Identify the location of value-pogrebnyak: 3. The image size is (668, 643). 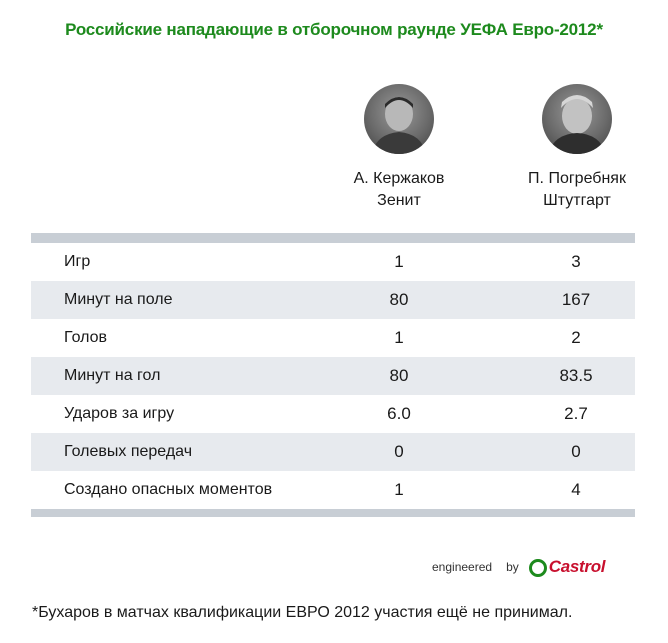
(576, 261).